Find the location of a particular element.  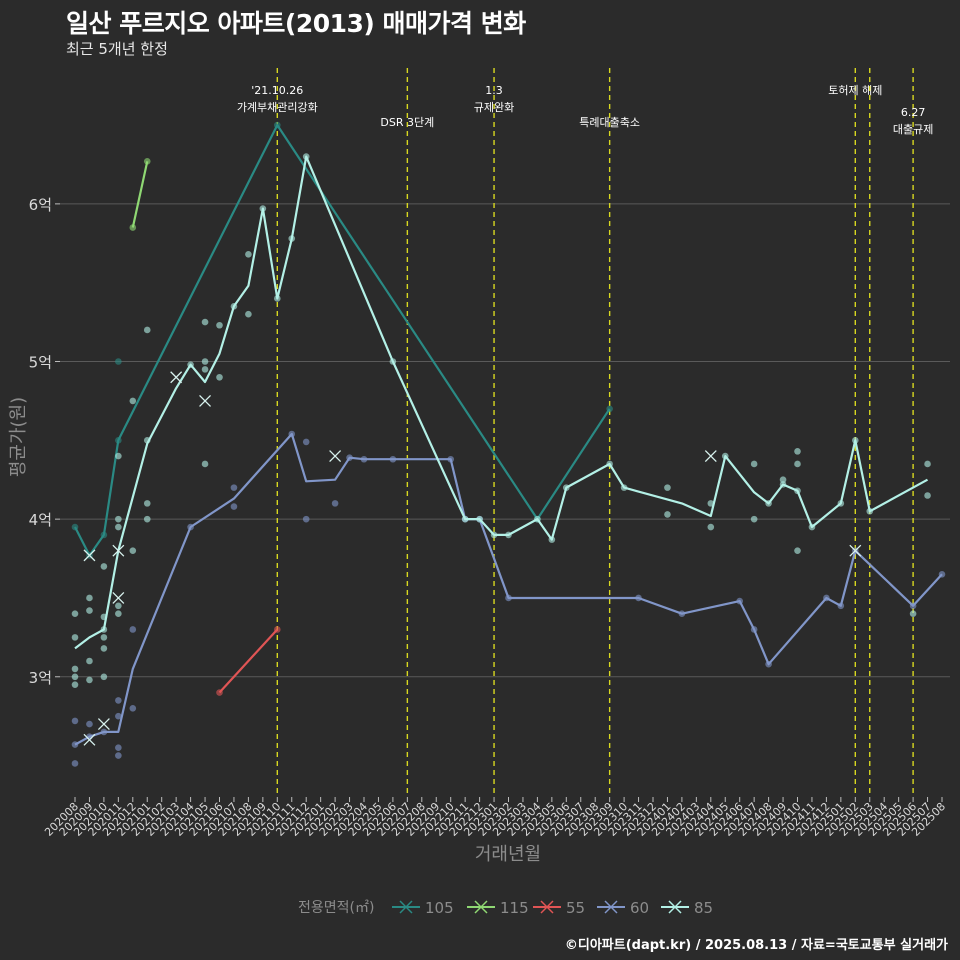

legend-label-115: 115 is located at coordinates (514, 908).